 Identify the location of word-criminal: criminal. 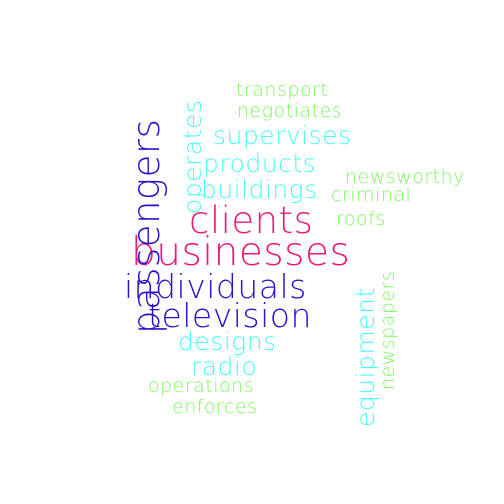
(371, 195).